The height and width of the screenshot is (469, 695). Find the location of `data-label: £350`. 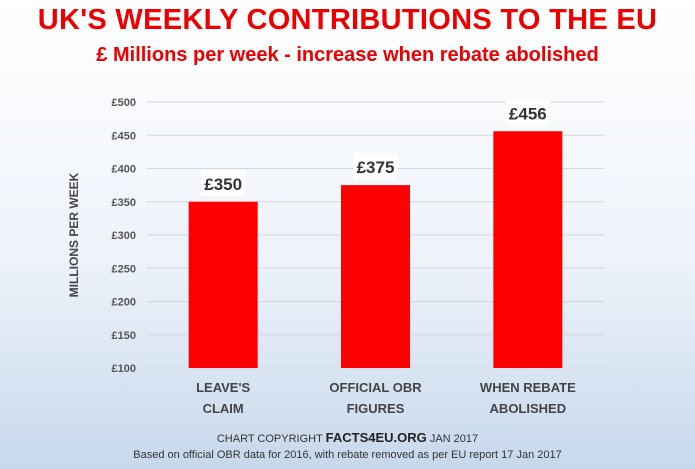

data-label: £350 is located at coordinates (223, 184).